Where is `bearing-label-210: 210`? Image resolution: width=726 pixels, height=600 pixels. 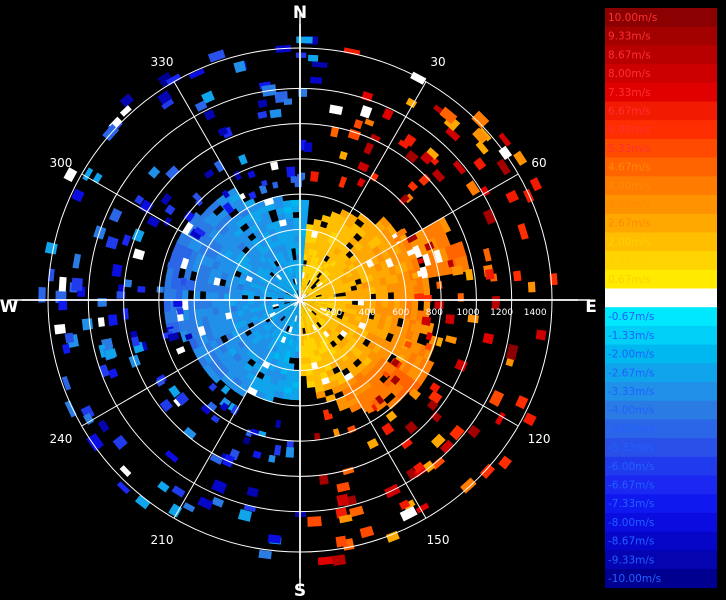
bearing-label-210: 210 is located at coordinates (162, 540).